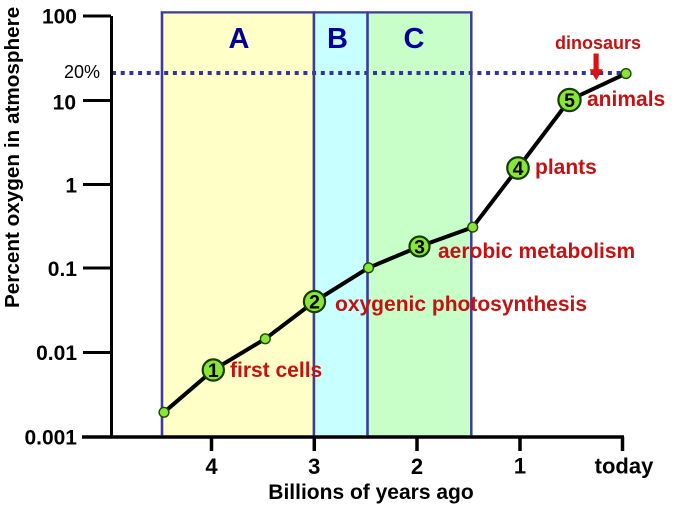 The width and height of the screenshot is (676, 512). Describe the element at coordinates (276, 370) in the screenshot. I see `svg-text: first cells` at that location.